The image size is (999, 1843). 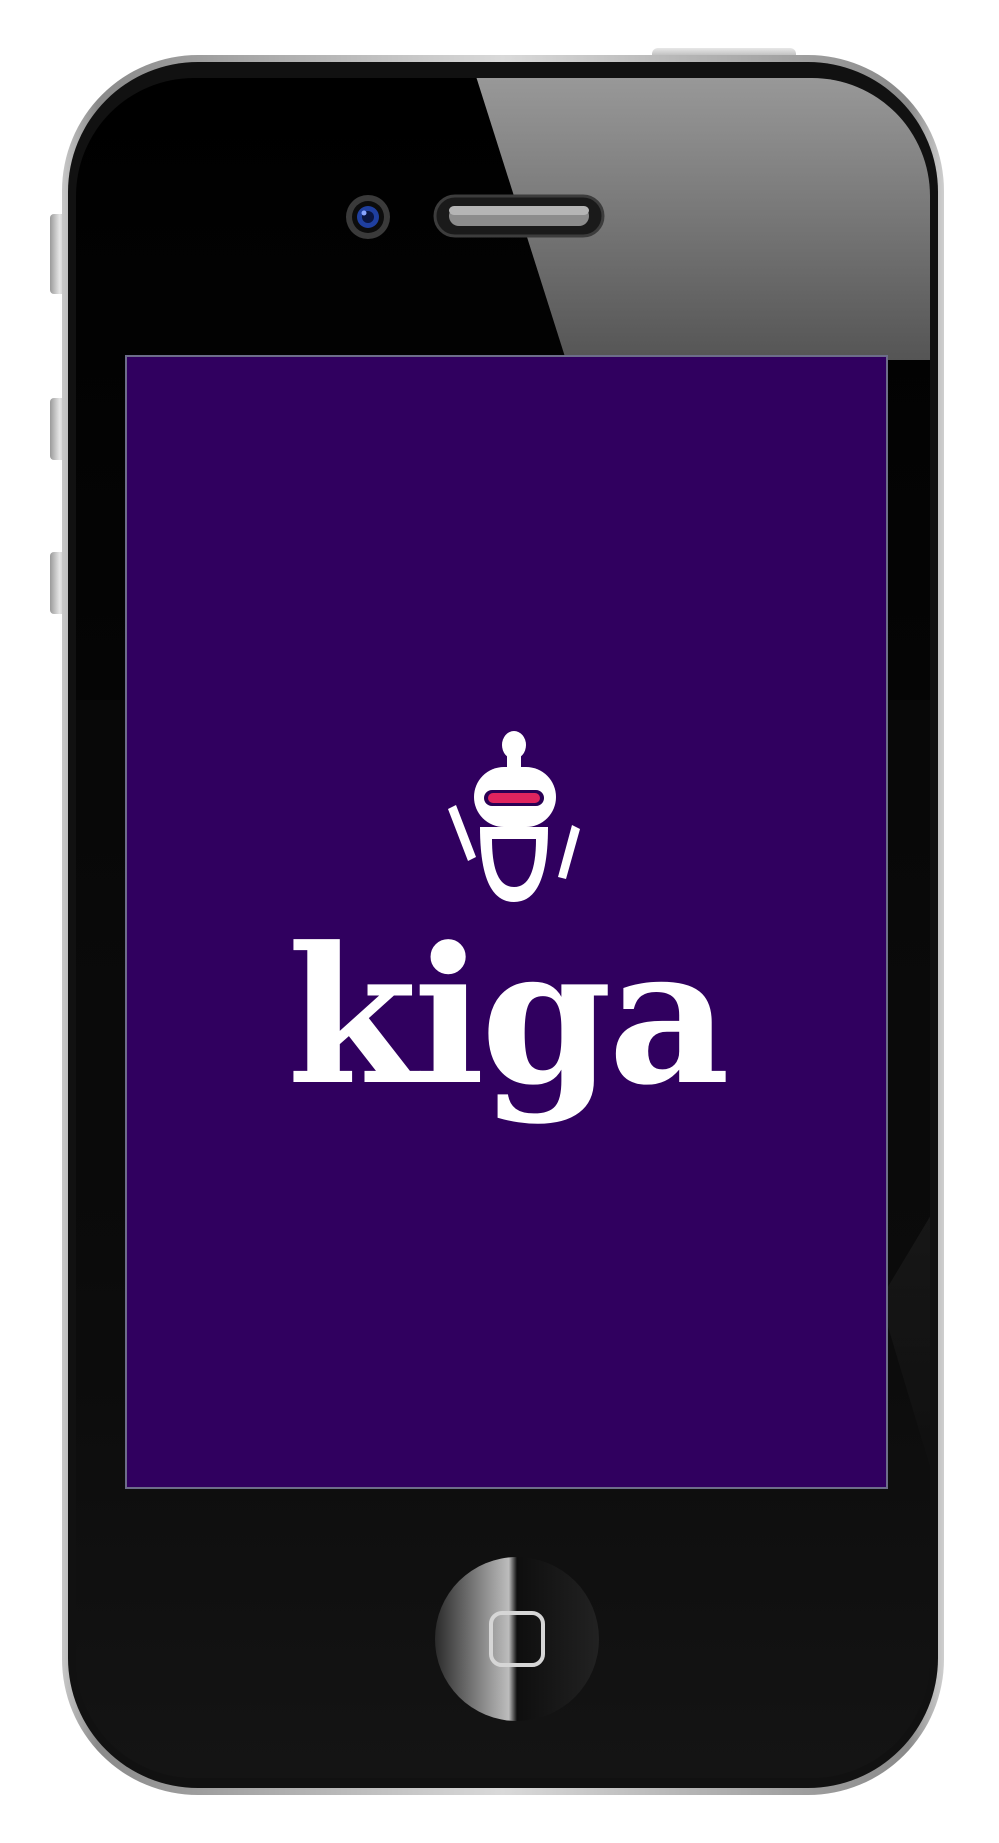 What do you see at coordinates (368, 217) in the screenshot?
I see `front-camera-icon` at bounding box center [368, 217].